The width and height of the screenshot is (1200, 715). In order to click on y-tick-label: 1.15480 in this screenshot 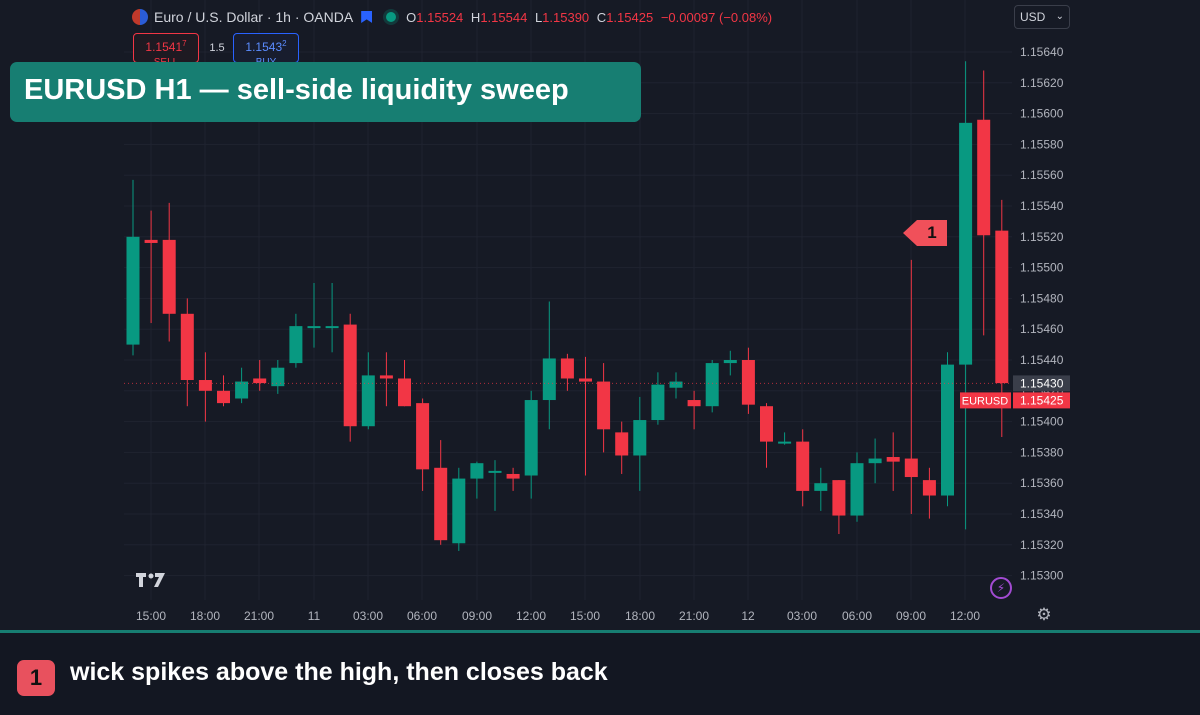, I will do `click(1042, 298)`.